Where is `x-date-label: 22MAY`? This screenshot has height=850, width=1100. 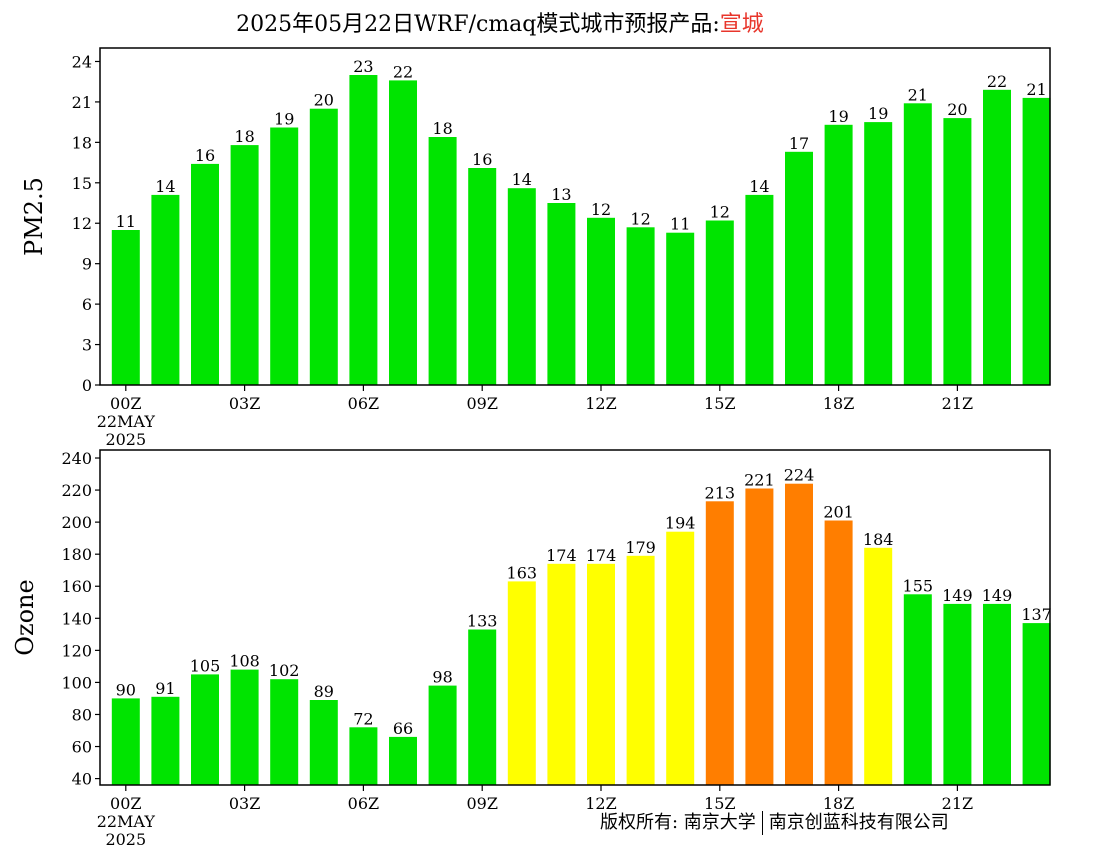 x-date-label: 22MAY is located at coordinates (126, 421).